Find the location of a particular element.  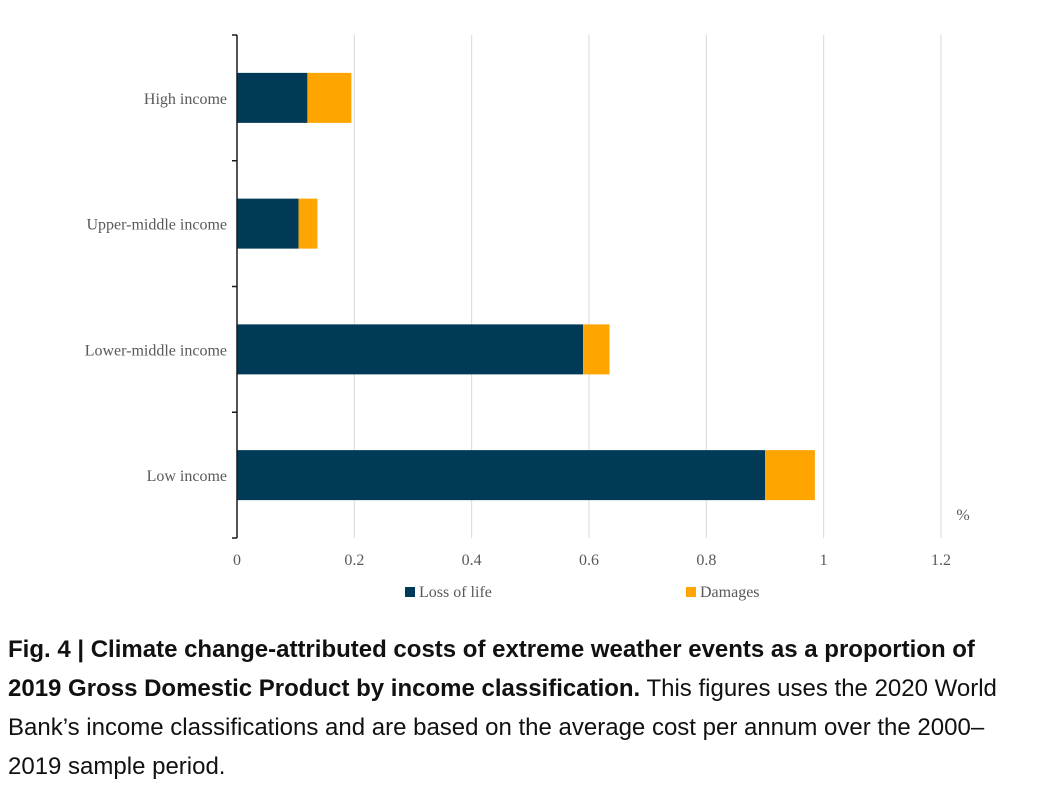

x-tick-label: 0.8 is located at coordinates (706, 560).